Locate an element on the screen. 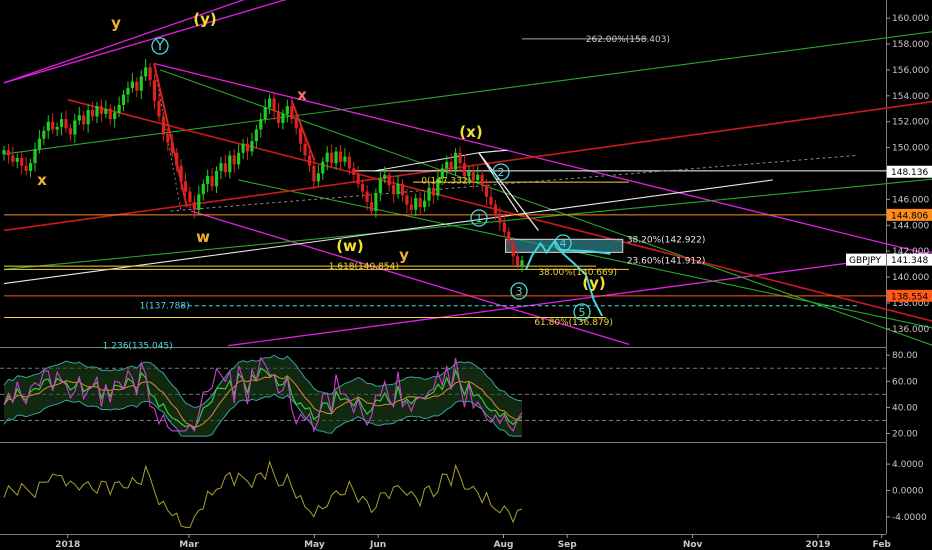 This screenshot has width=932, height=550. magenta-channel-base is located at coordinates (579, 299).